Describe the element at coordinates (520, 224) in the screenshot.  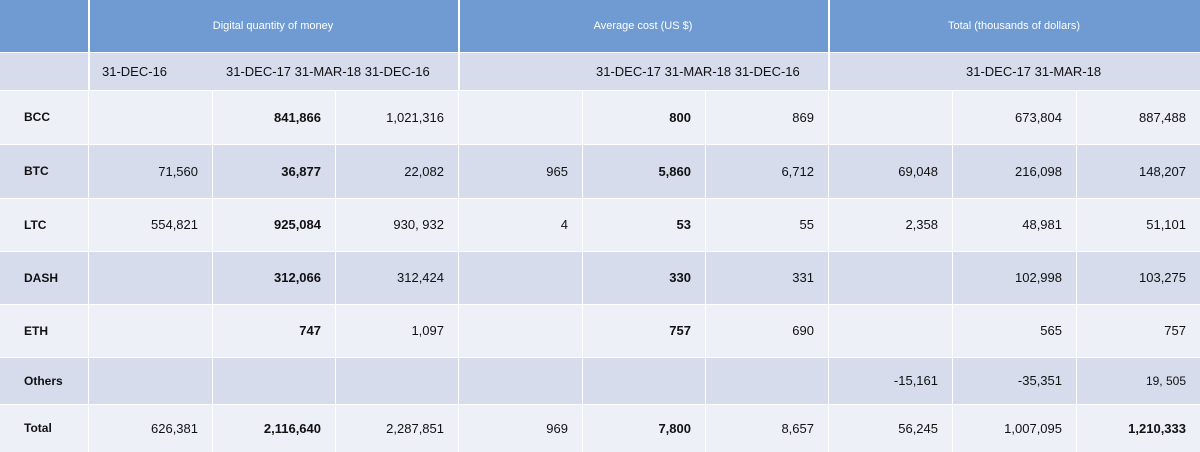
I see `table-cell: 4` at that location.